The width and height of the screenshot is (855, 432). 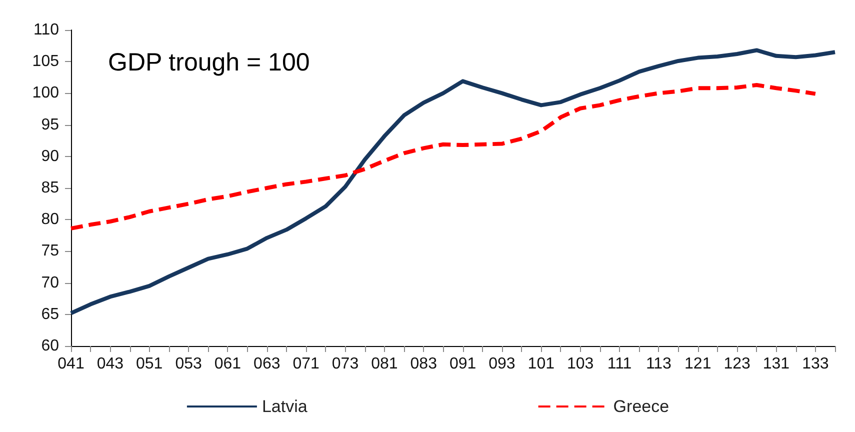 I want to click on y-tick-label: 95, so click(x=50, y=125).